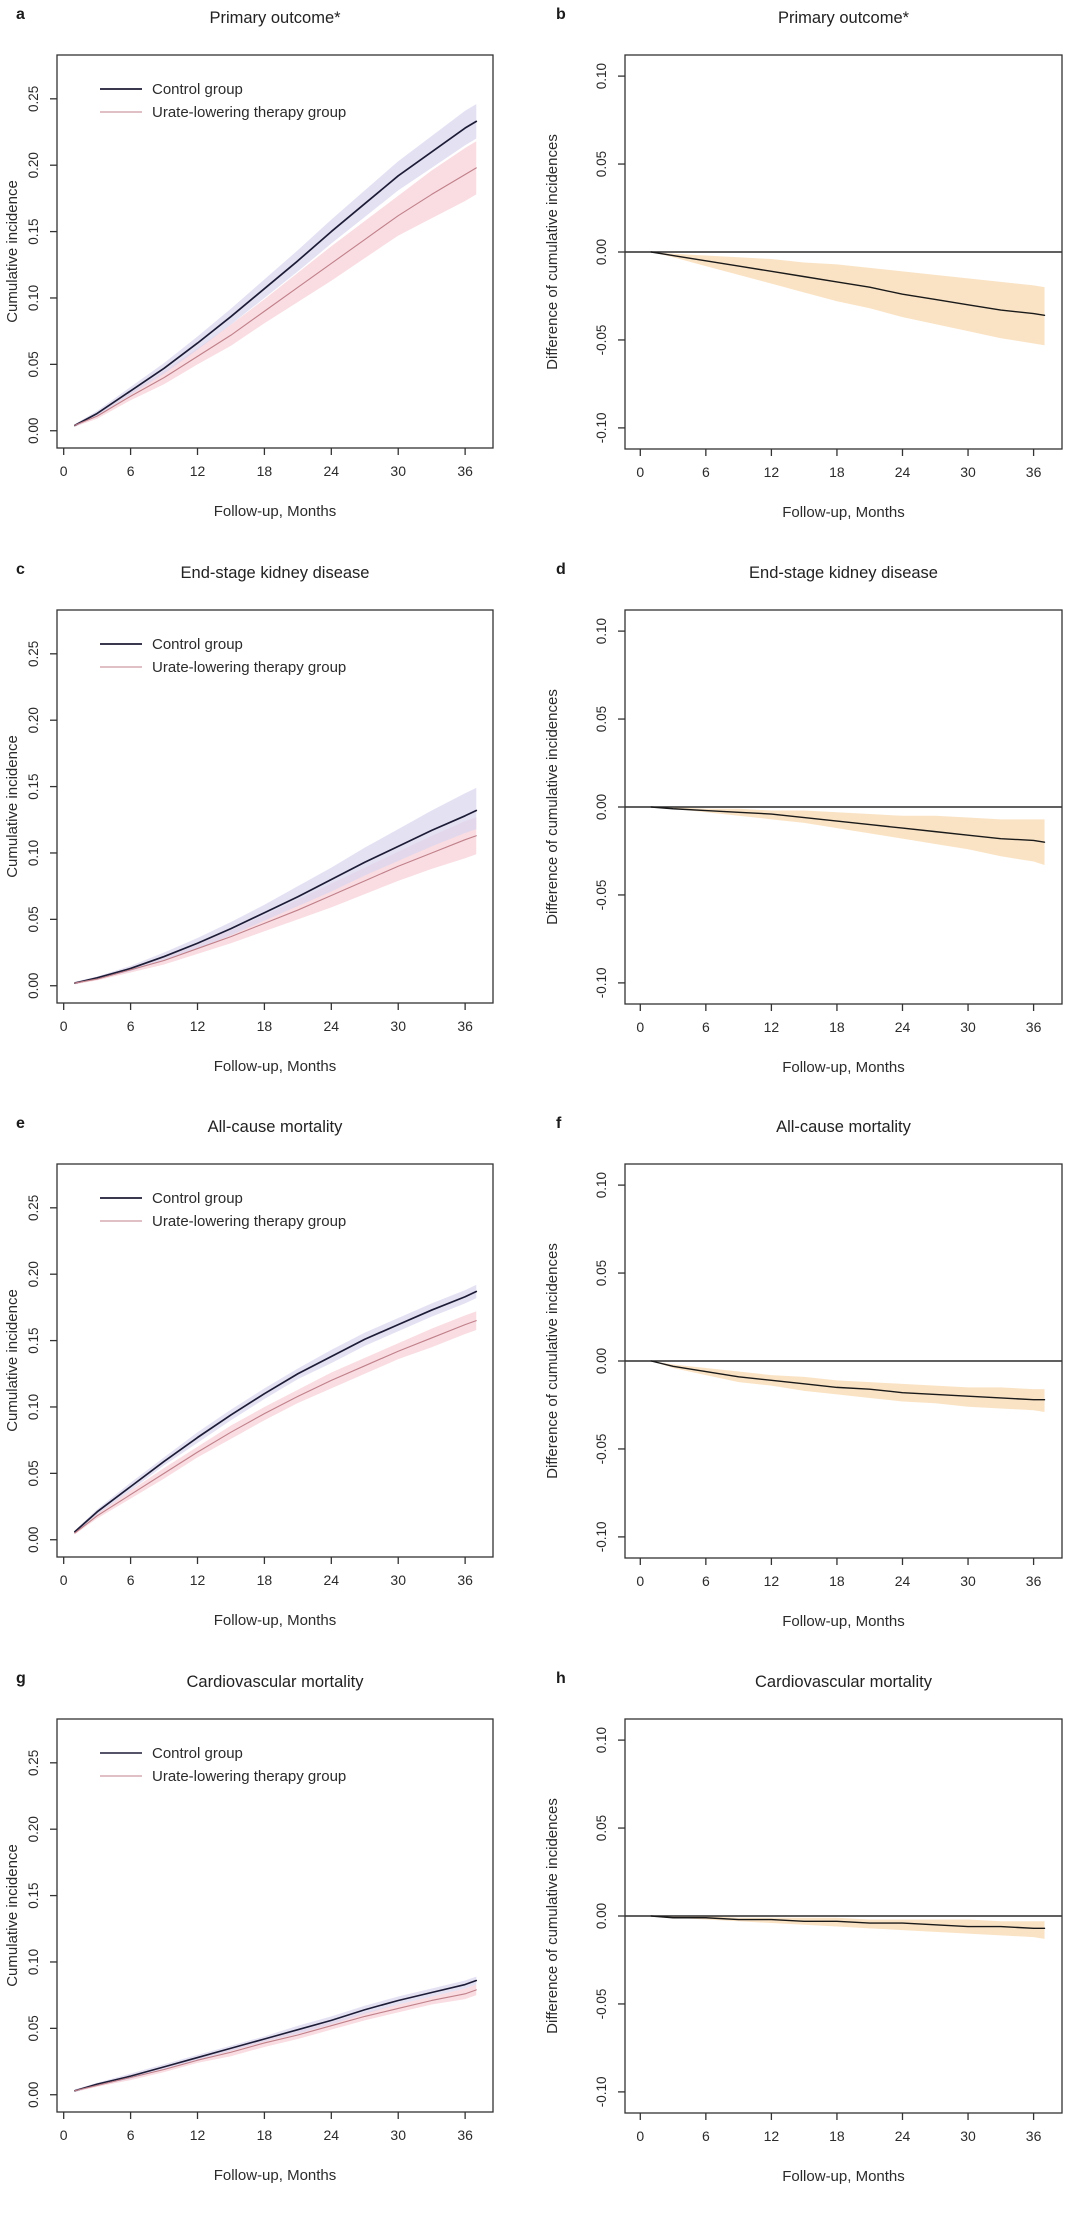 The height and width of the screenshot is (2218, 1080). I want to click on panel-a-title: Primary outcome*, so click(275, 18).